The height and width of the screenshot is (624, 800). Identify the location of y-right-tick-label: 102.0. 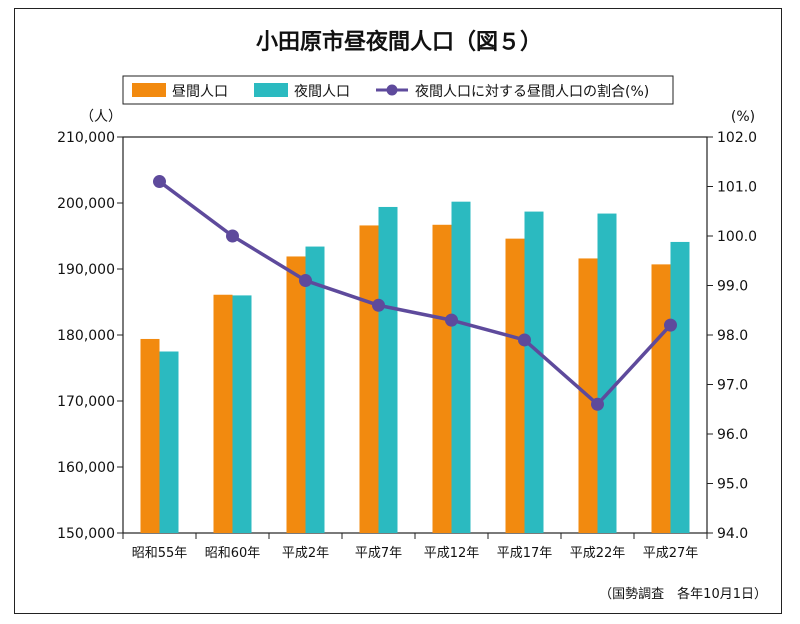
(737, 138).